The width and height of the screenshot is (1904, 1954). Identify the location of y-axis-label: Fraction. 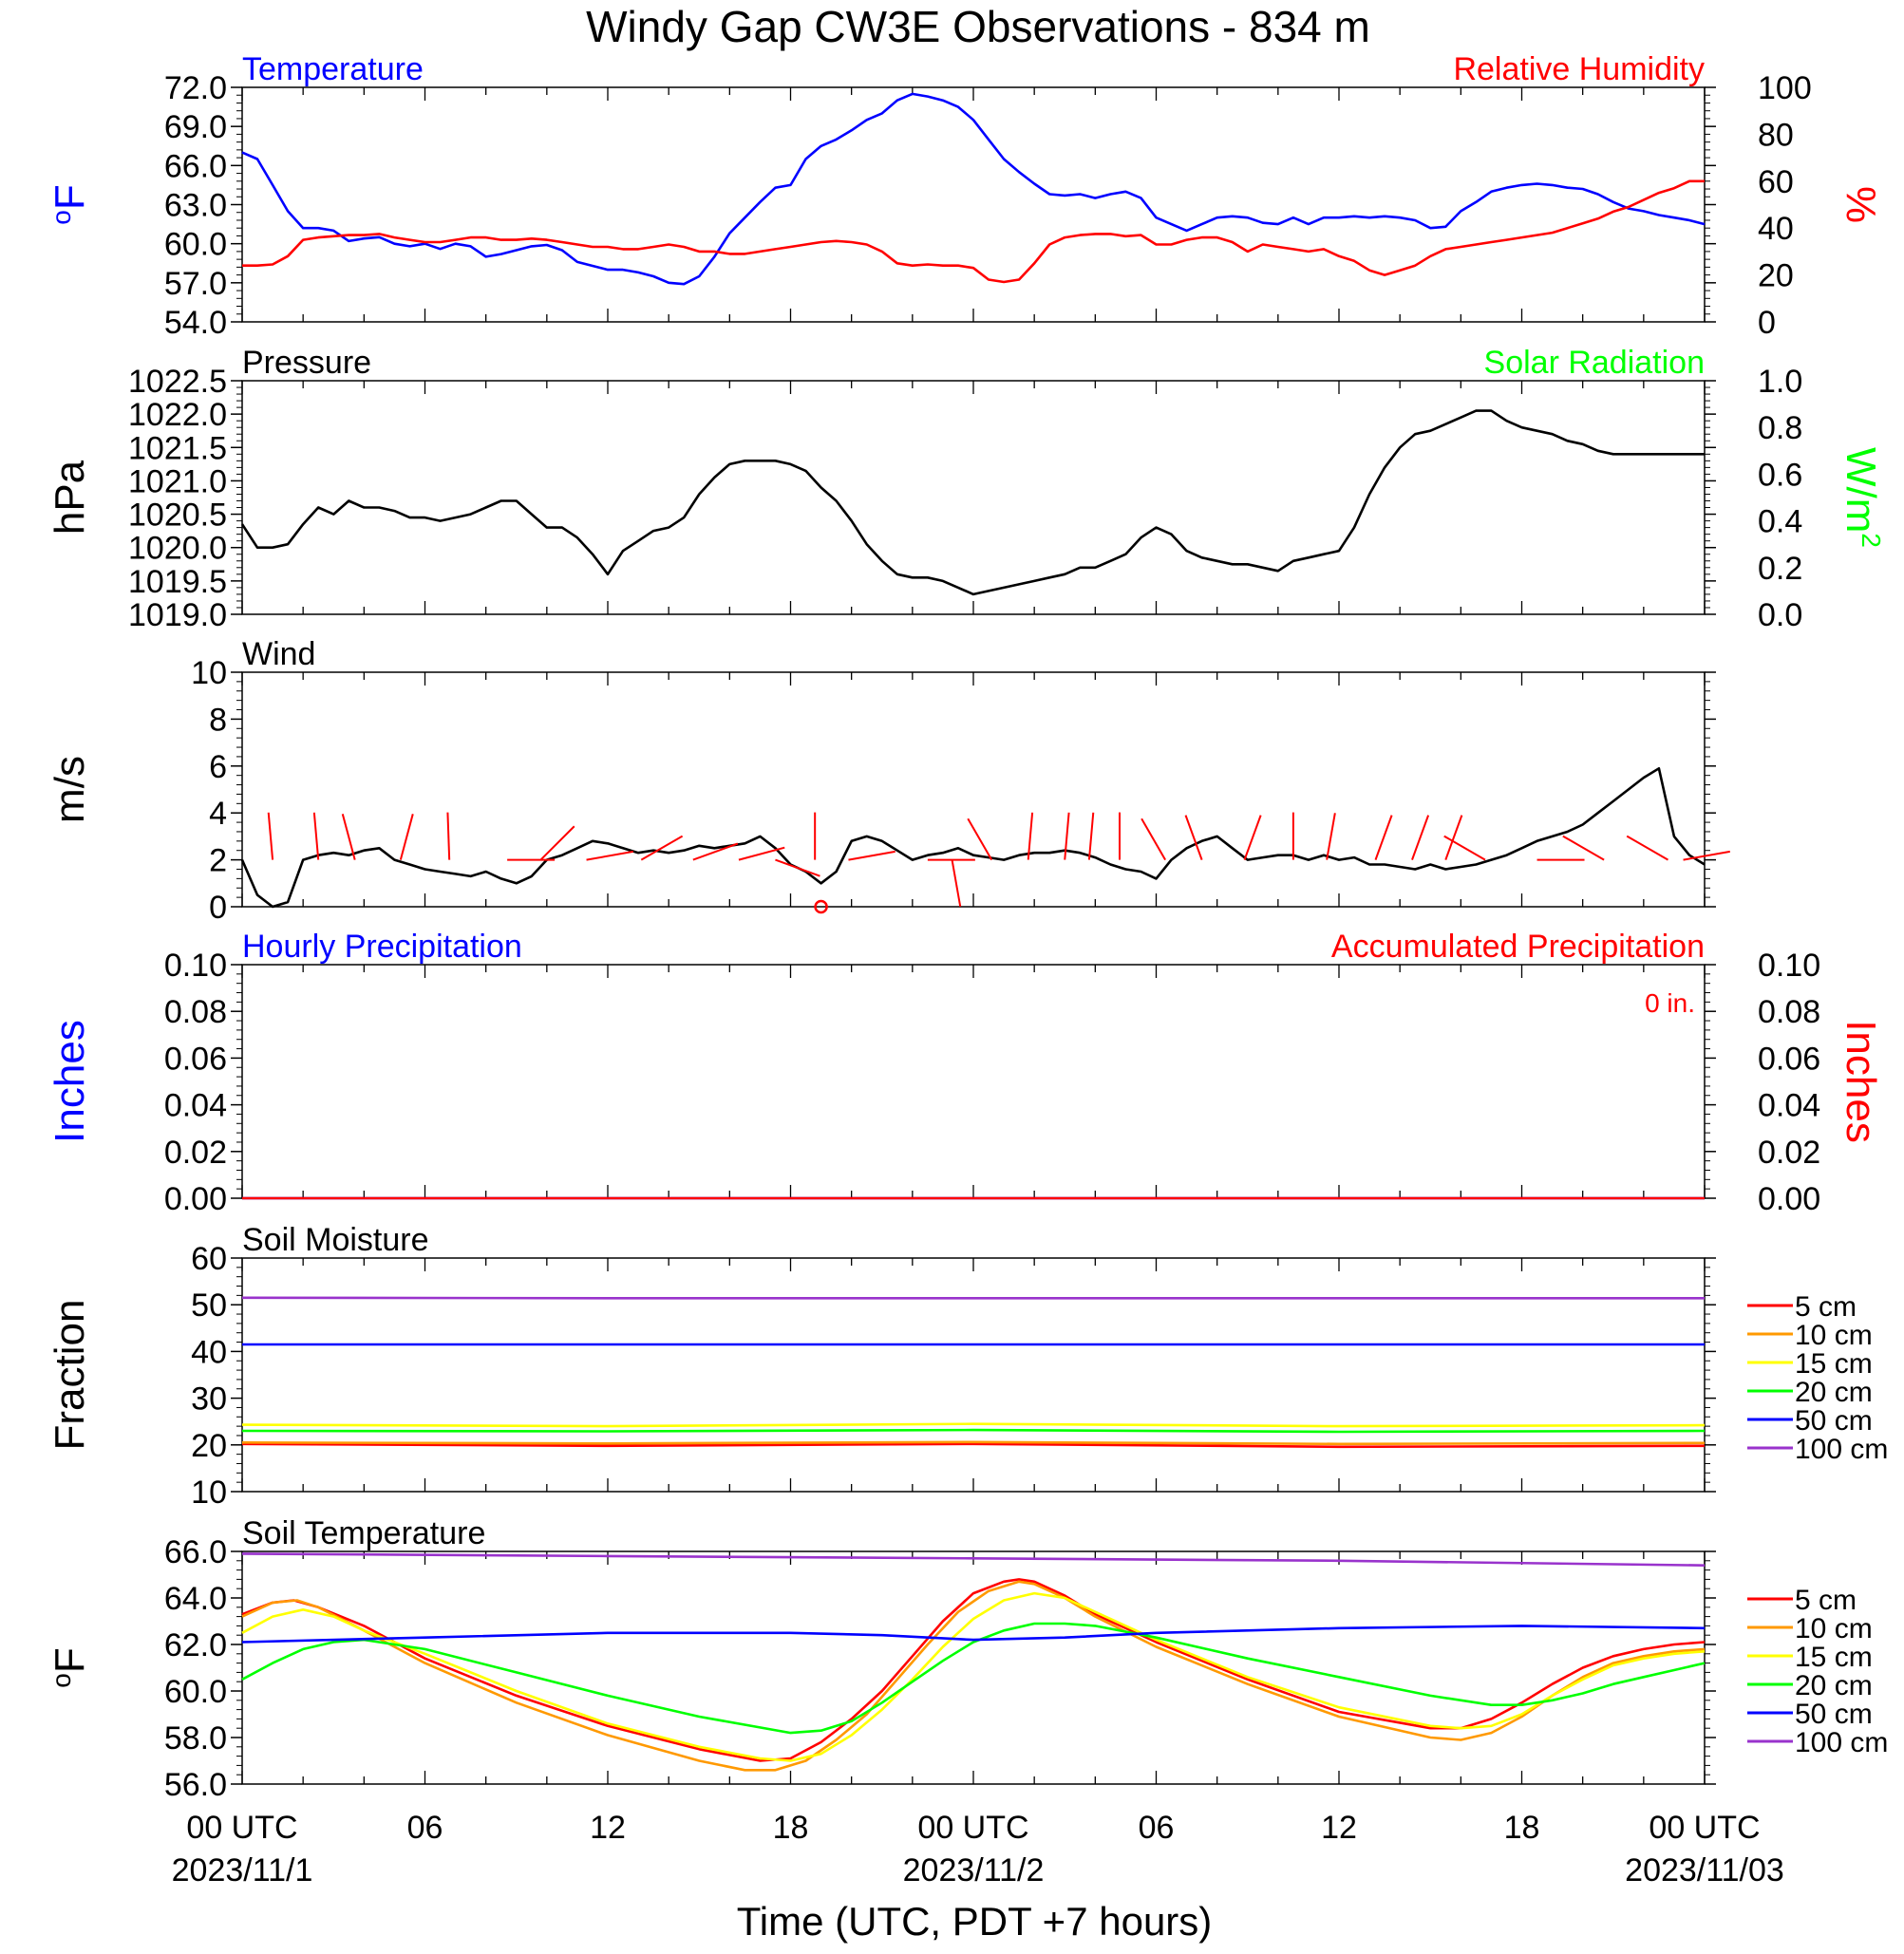
(70, 1375).